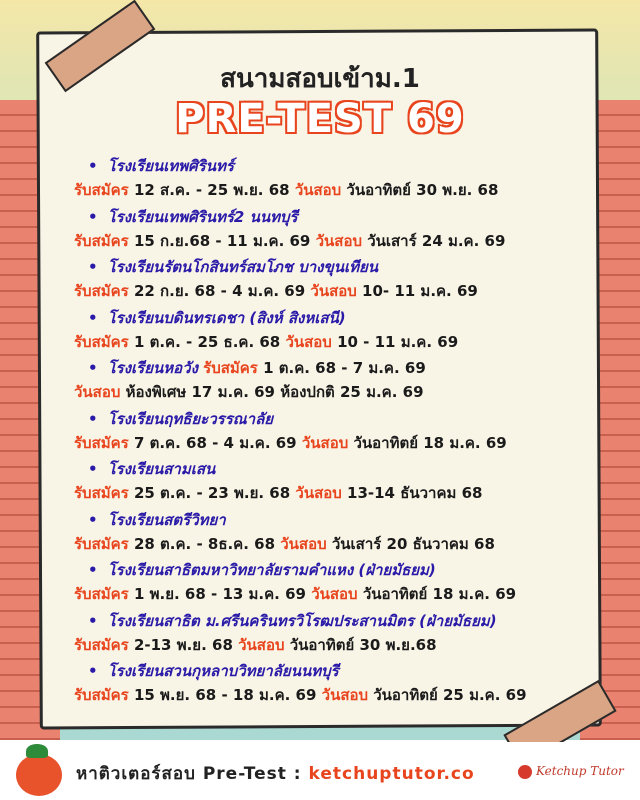  I want to click on footer-label: หาติวเตอร์สอบ Pre-Test :, so click(192, 774).